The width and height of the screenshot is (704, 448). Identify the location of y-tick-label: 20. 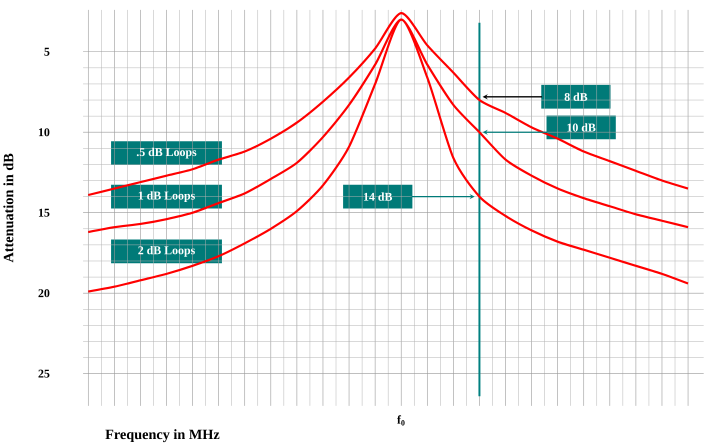
(44, 292).